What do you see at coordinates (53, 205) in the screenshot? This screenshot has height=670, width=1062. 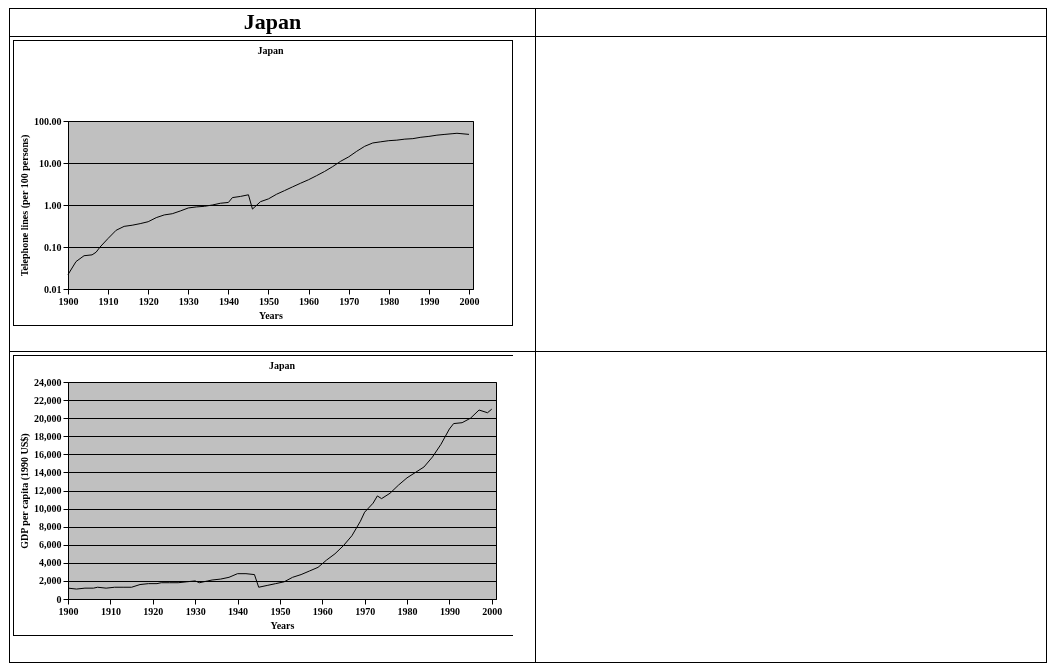 I see `y-tick-label: 1.00` at bounding box center [53, 205].